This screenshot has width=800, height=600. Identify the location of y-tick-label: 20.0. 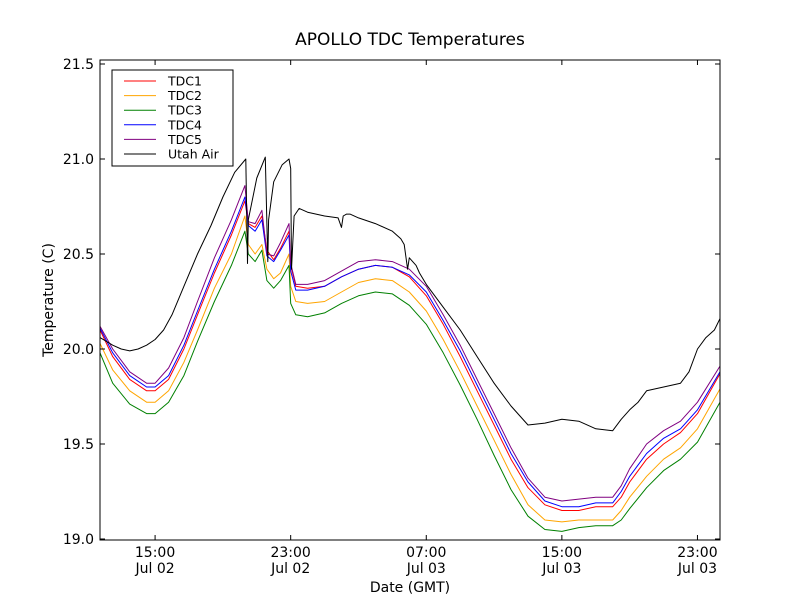
(78, 350).